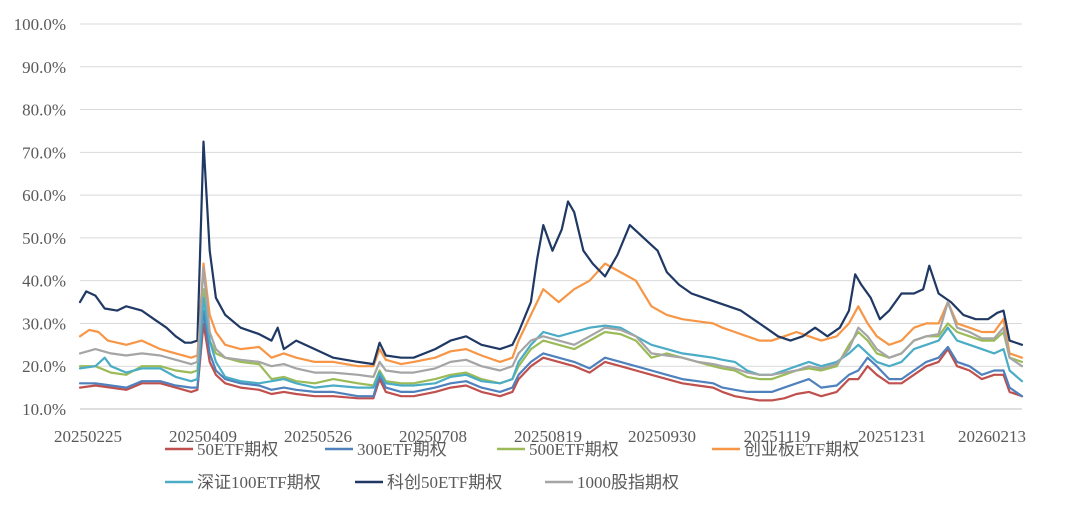 Image resolution: width=1080 pixels, height=509 pixels. What do you see at coordinates (992, 436) in the screenshot?
I see `x-tick-label: 20260213` at bounding box center [992, 436].